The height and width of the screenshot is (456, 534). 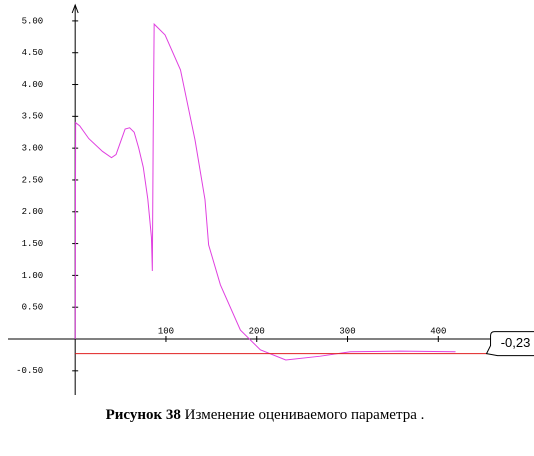 What do you see at coordinates (33, 180) in the screenshot?
I see `y-tick-label: 2.50` at bounding box center [33, 180].